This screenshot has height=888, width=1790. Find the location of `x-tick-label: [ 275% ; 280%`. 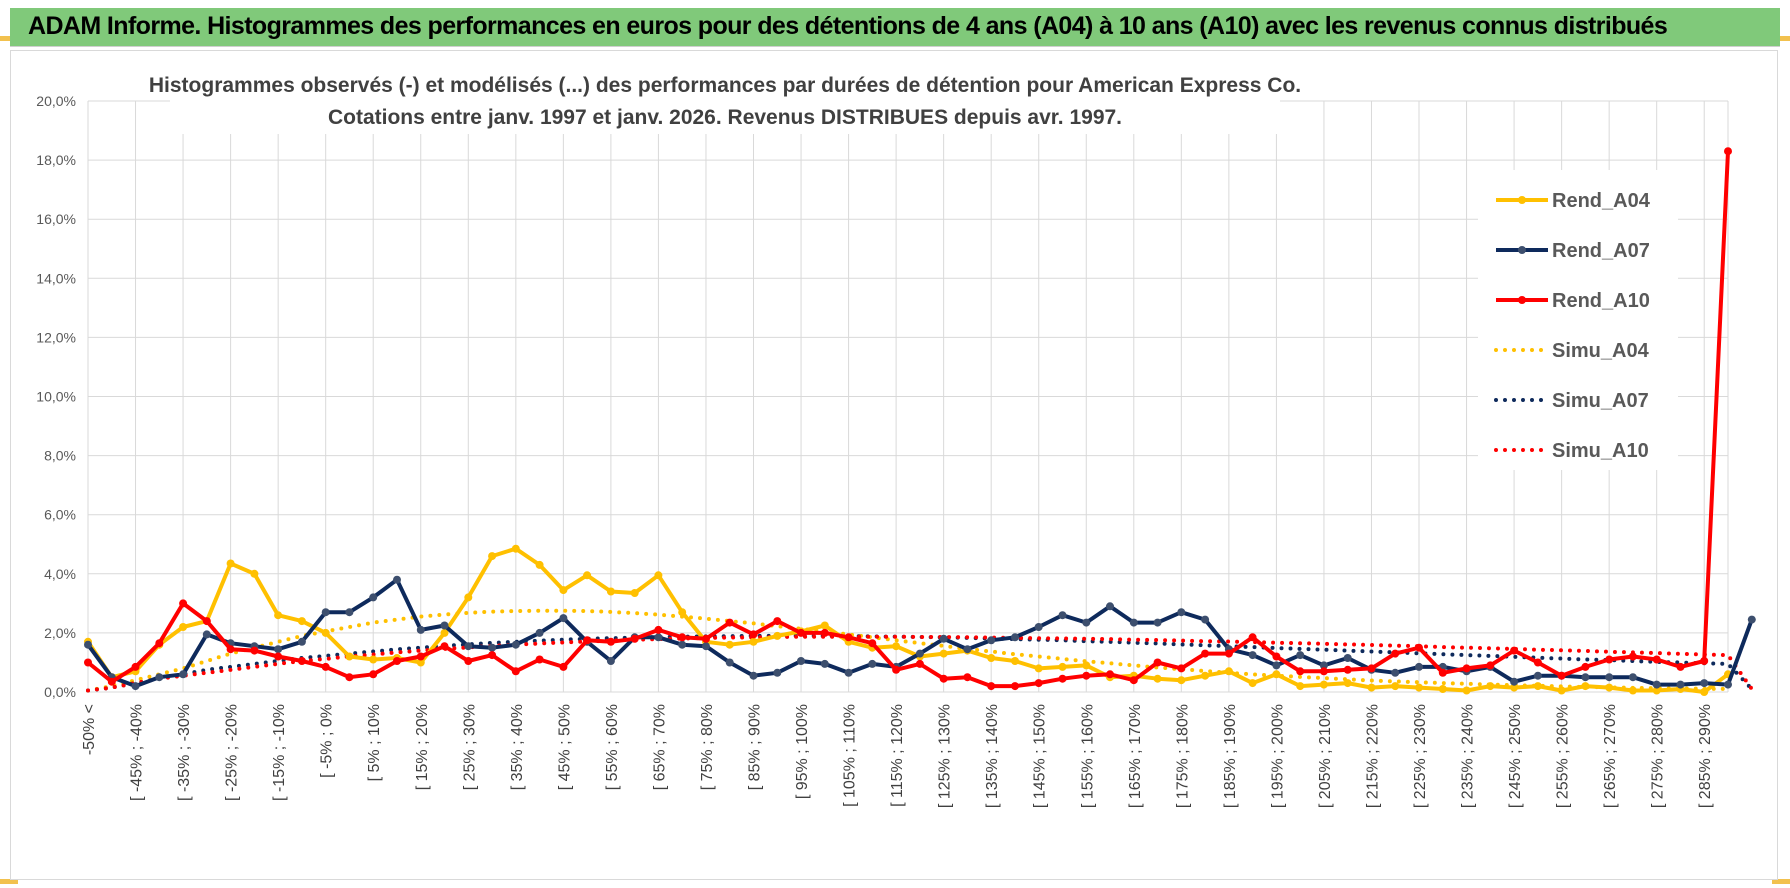

x-tick-label: [ 275% ; 280% is located at coordinates (1658, 756).